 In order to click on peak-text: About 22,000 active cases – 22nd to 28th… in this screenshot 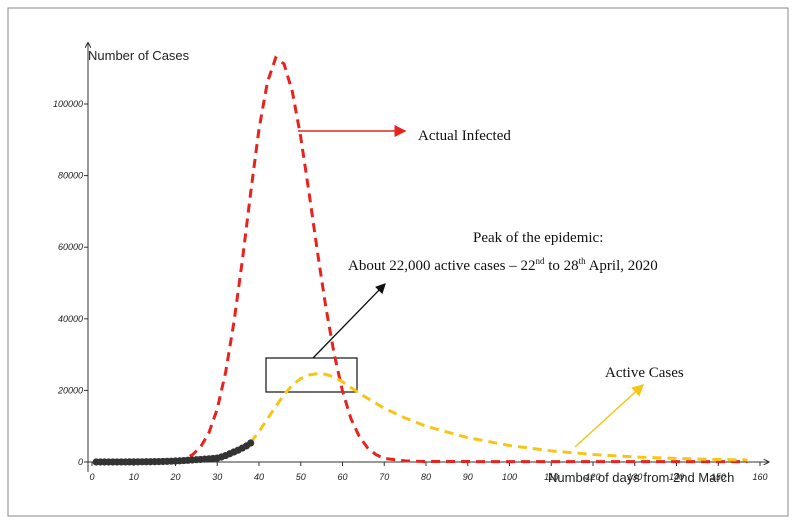, I will do `click(503, 265)`.